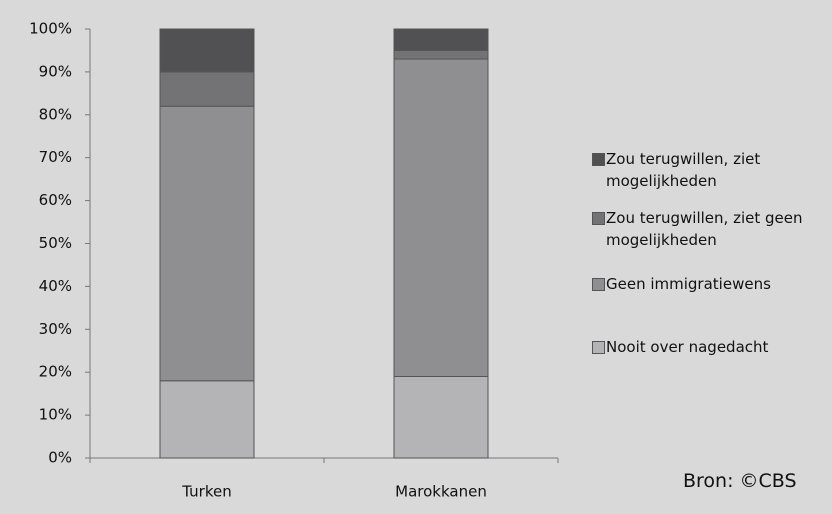 Image resolution: width=832 pixels, height=514 pixels. What do you see at coordinates (704, 229) in the screenshot?
I see `legend-label: Zou terugwillen, ziet geen mogelijkheden` at bounding box center [704, 229].